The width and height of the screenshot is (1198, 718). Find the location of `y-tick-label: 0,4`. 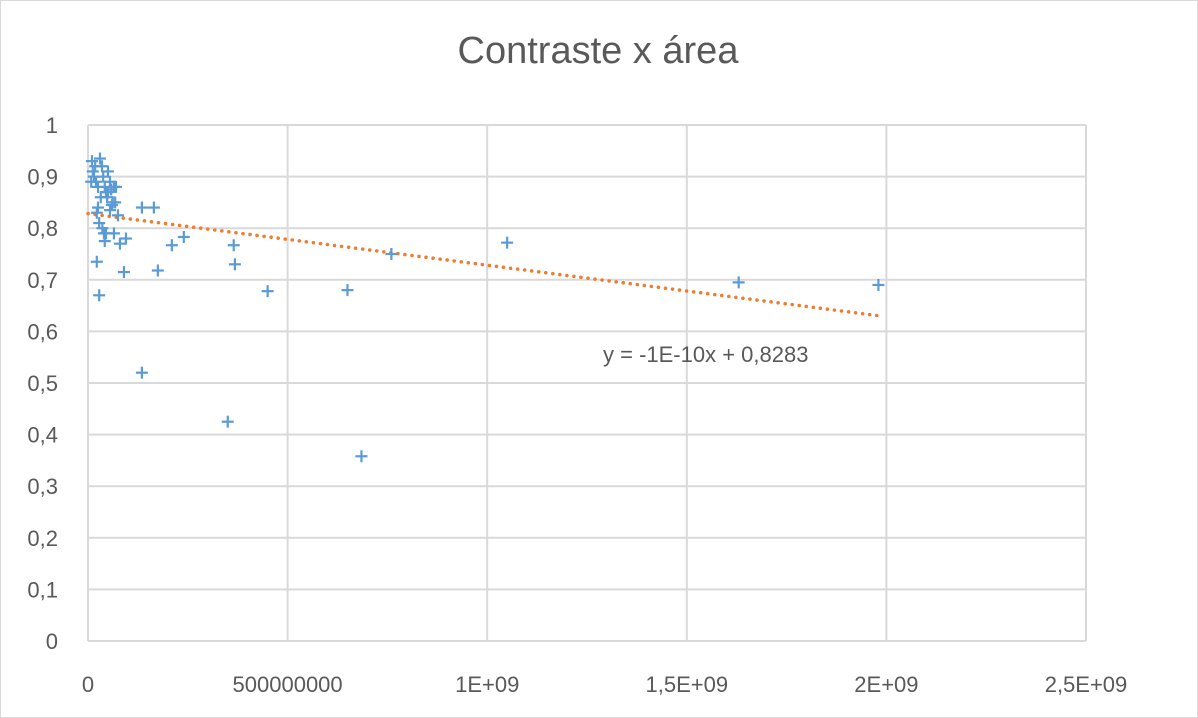

y-tick-label: 0,4 is located at coordinates (42, 435).